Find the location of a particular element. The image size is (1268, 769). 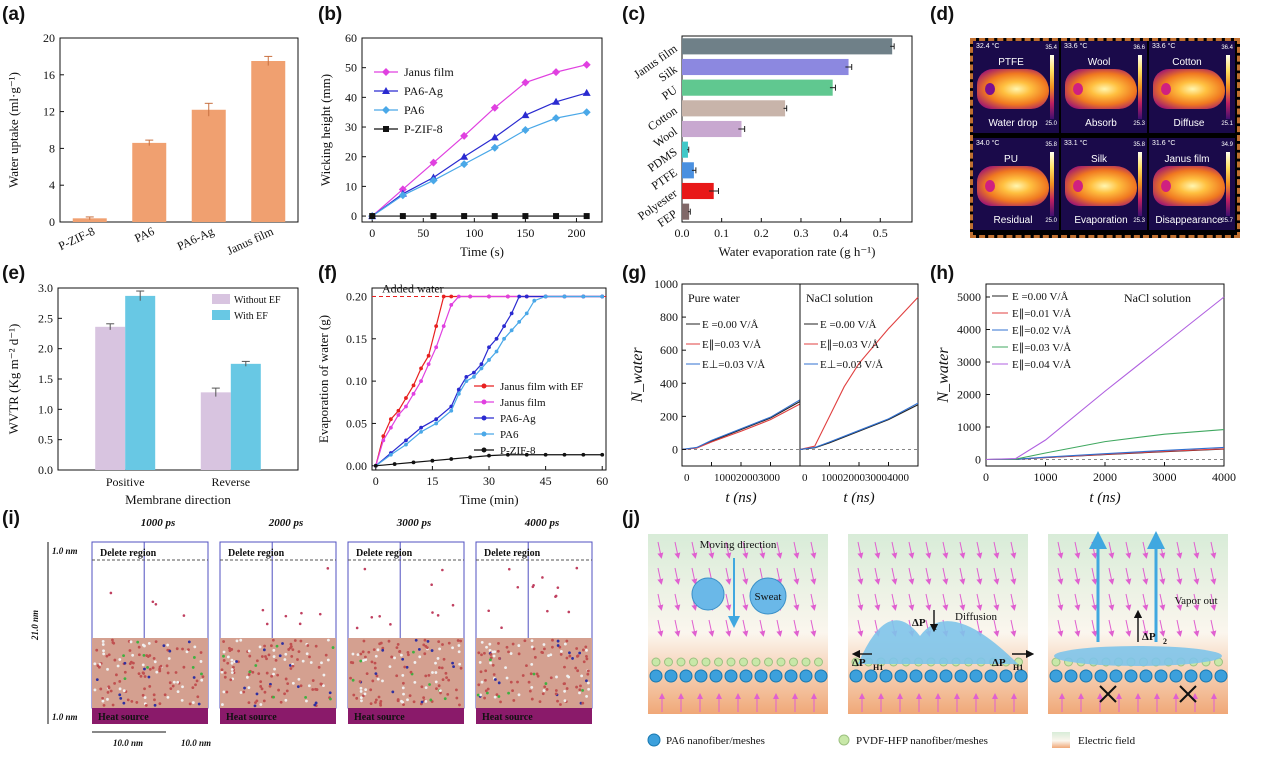

y-axis-label: N_water is located at coordinates (943, 375).